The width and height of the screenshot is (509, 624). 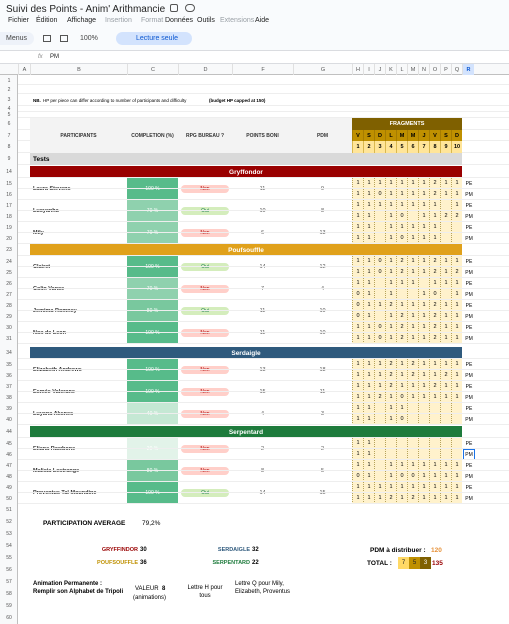 I want to click on house-banner, so click(x=246, y=172).